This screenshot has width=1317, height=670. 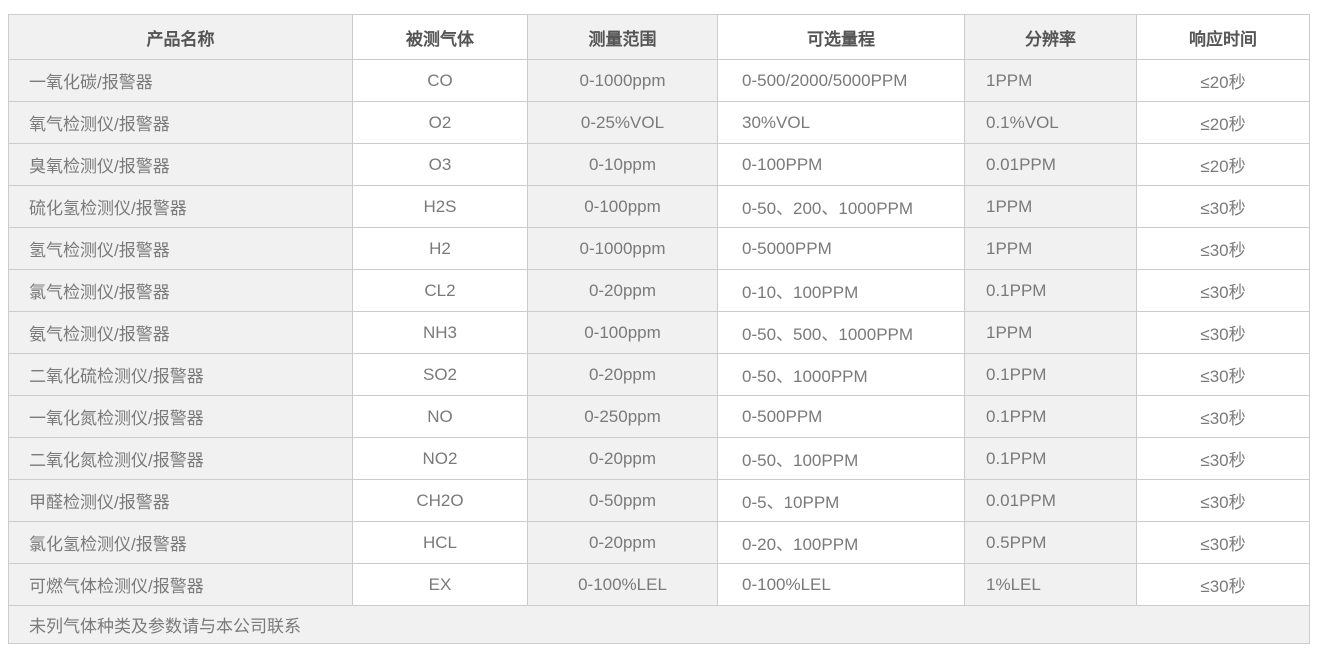 What do you see at coordinates (180, 206) in the screenshot?
I see `cell-product-name: 硫化氢检测仪/报警器` at bounding box center [180, 206].